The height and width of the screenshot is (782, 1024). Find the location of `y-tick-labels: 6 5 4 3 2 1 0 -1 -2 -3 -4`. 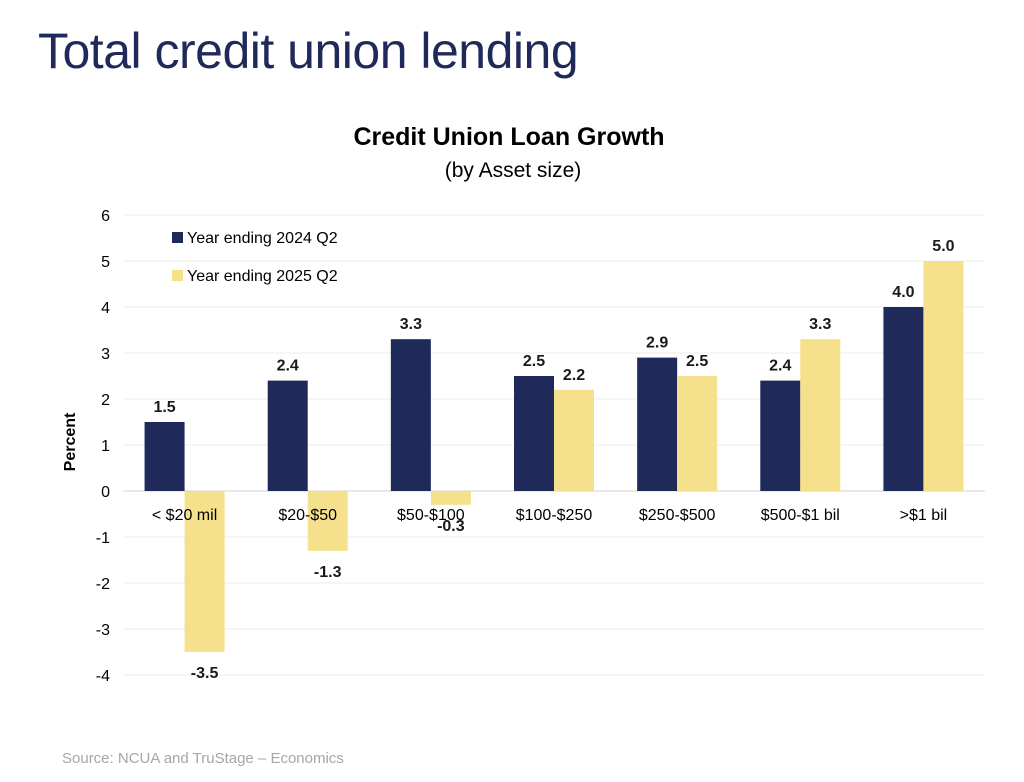

y-tick-labels: 6 5 4 3 2 1 0 -1 -2 -3 -4 is located at coordinates (103, 446).